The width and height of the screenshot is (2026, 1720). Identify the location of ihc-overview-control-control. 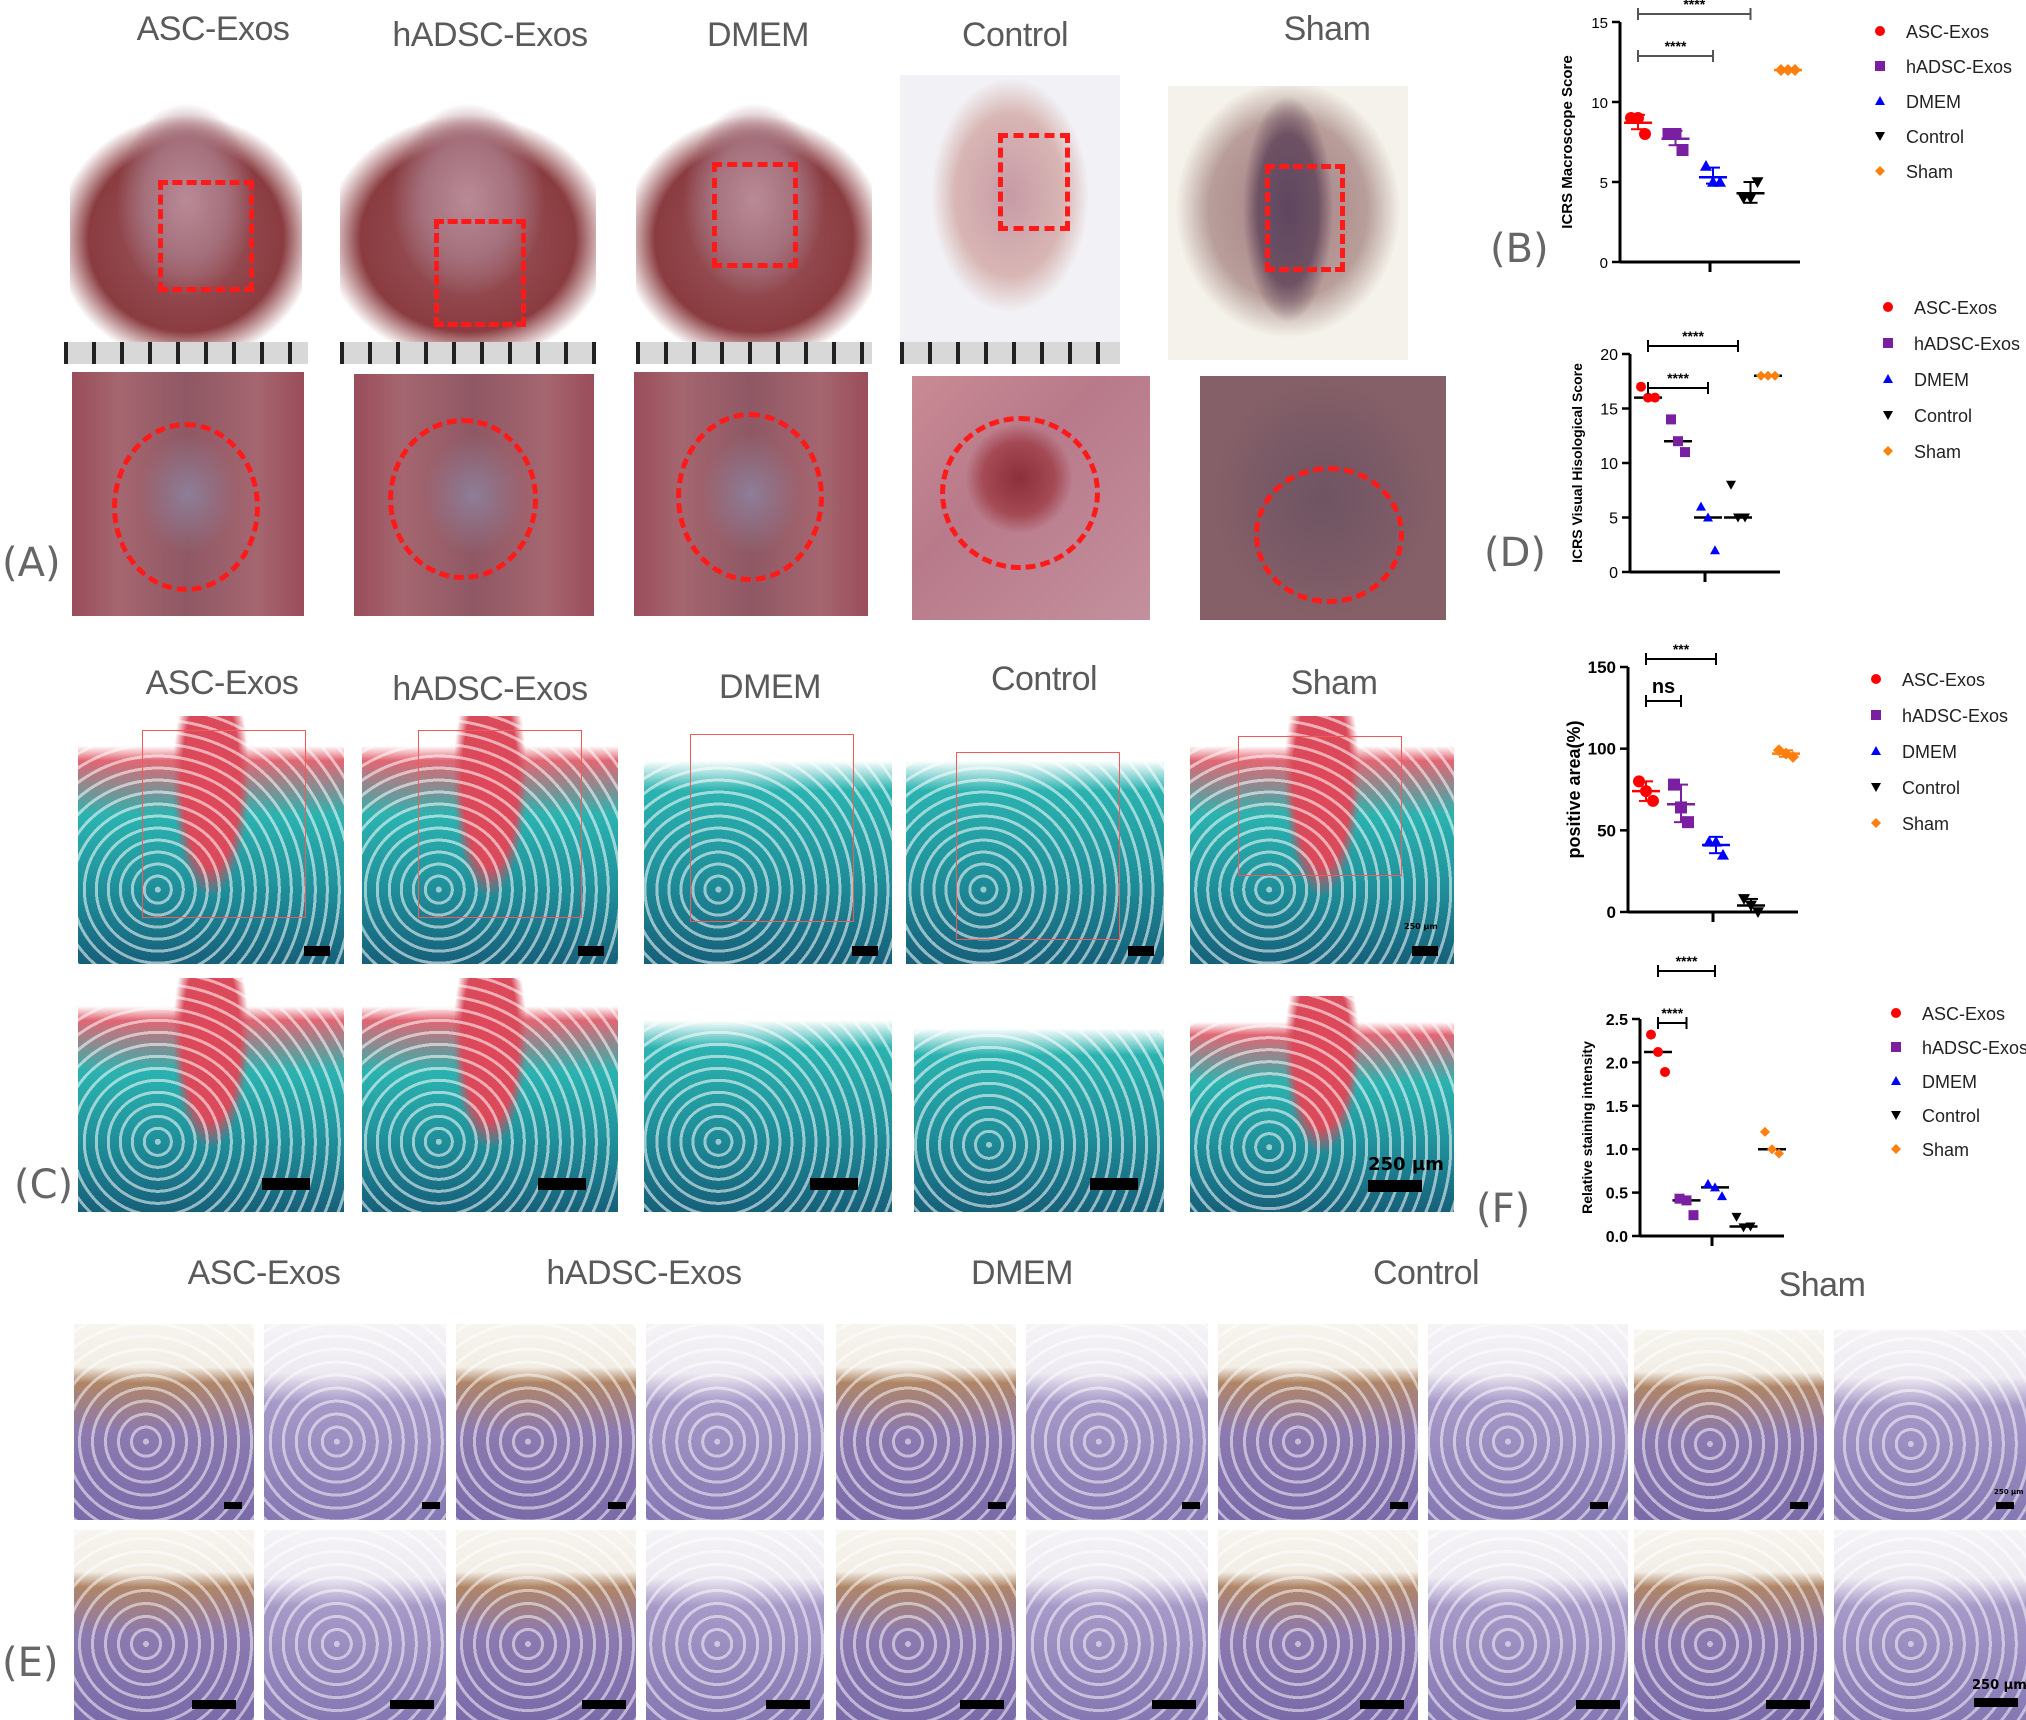
(1528, 1422).